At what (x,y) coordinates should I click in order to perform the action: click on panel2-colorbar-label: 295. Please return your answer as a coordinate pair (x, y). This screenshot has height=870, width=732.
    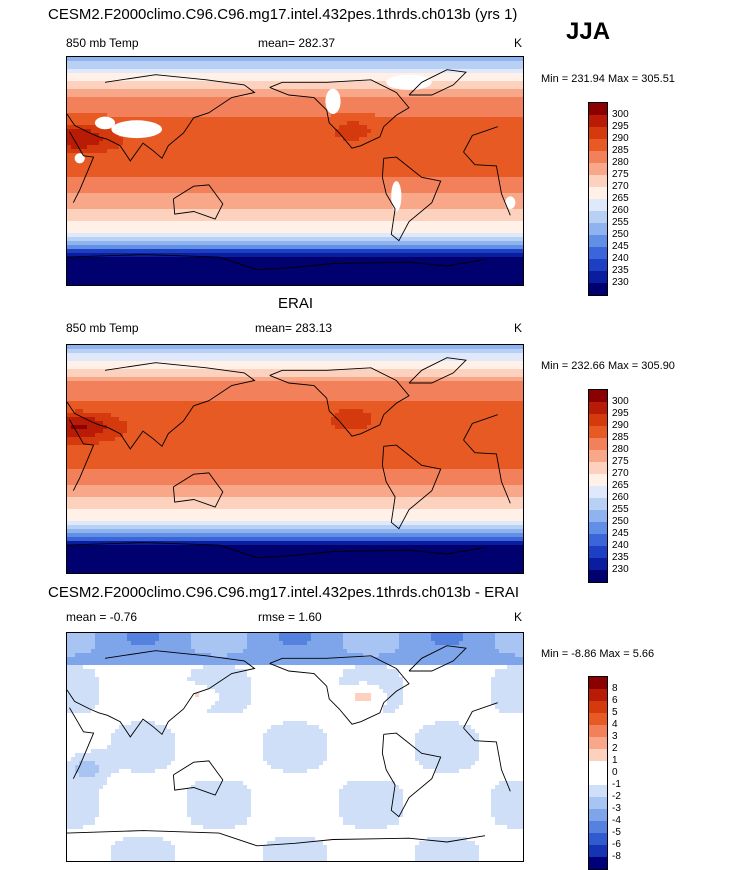
    Looking at the image, I should click on (620, 413).